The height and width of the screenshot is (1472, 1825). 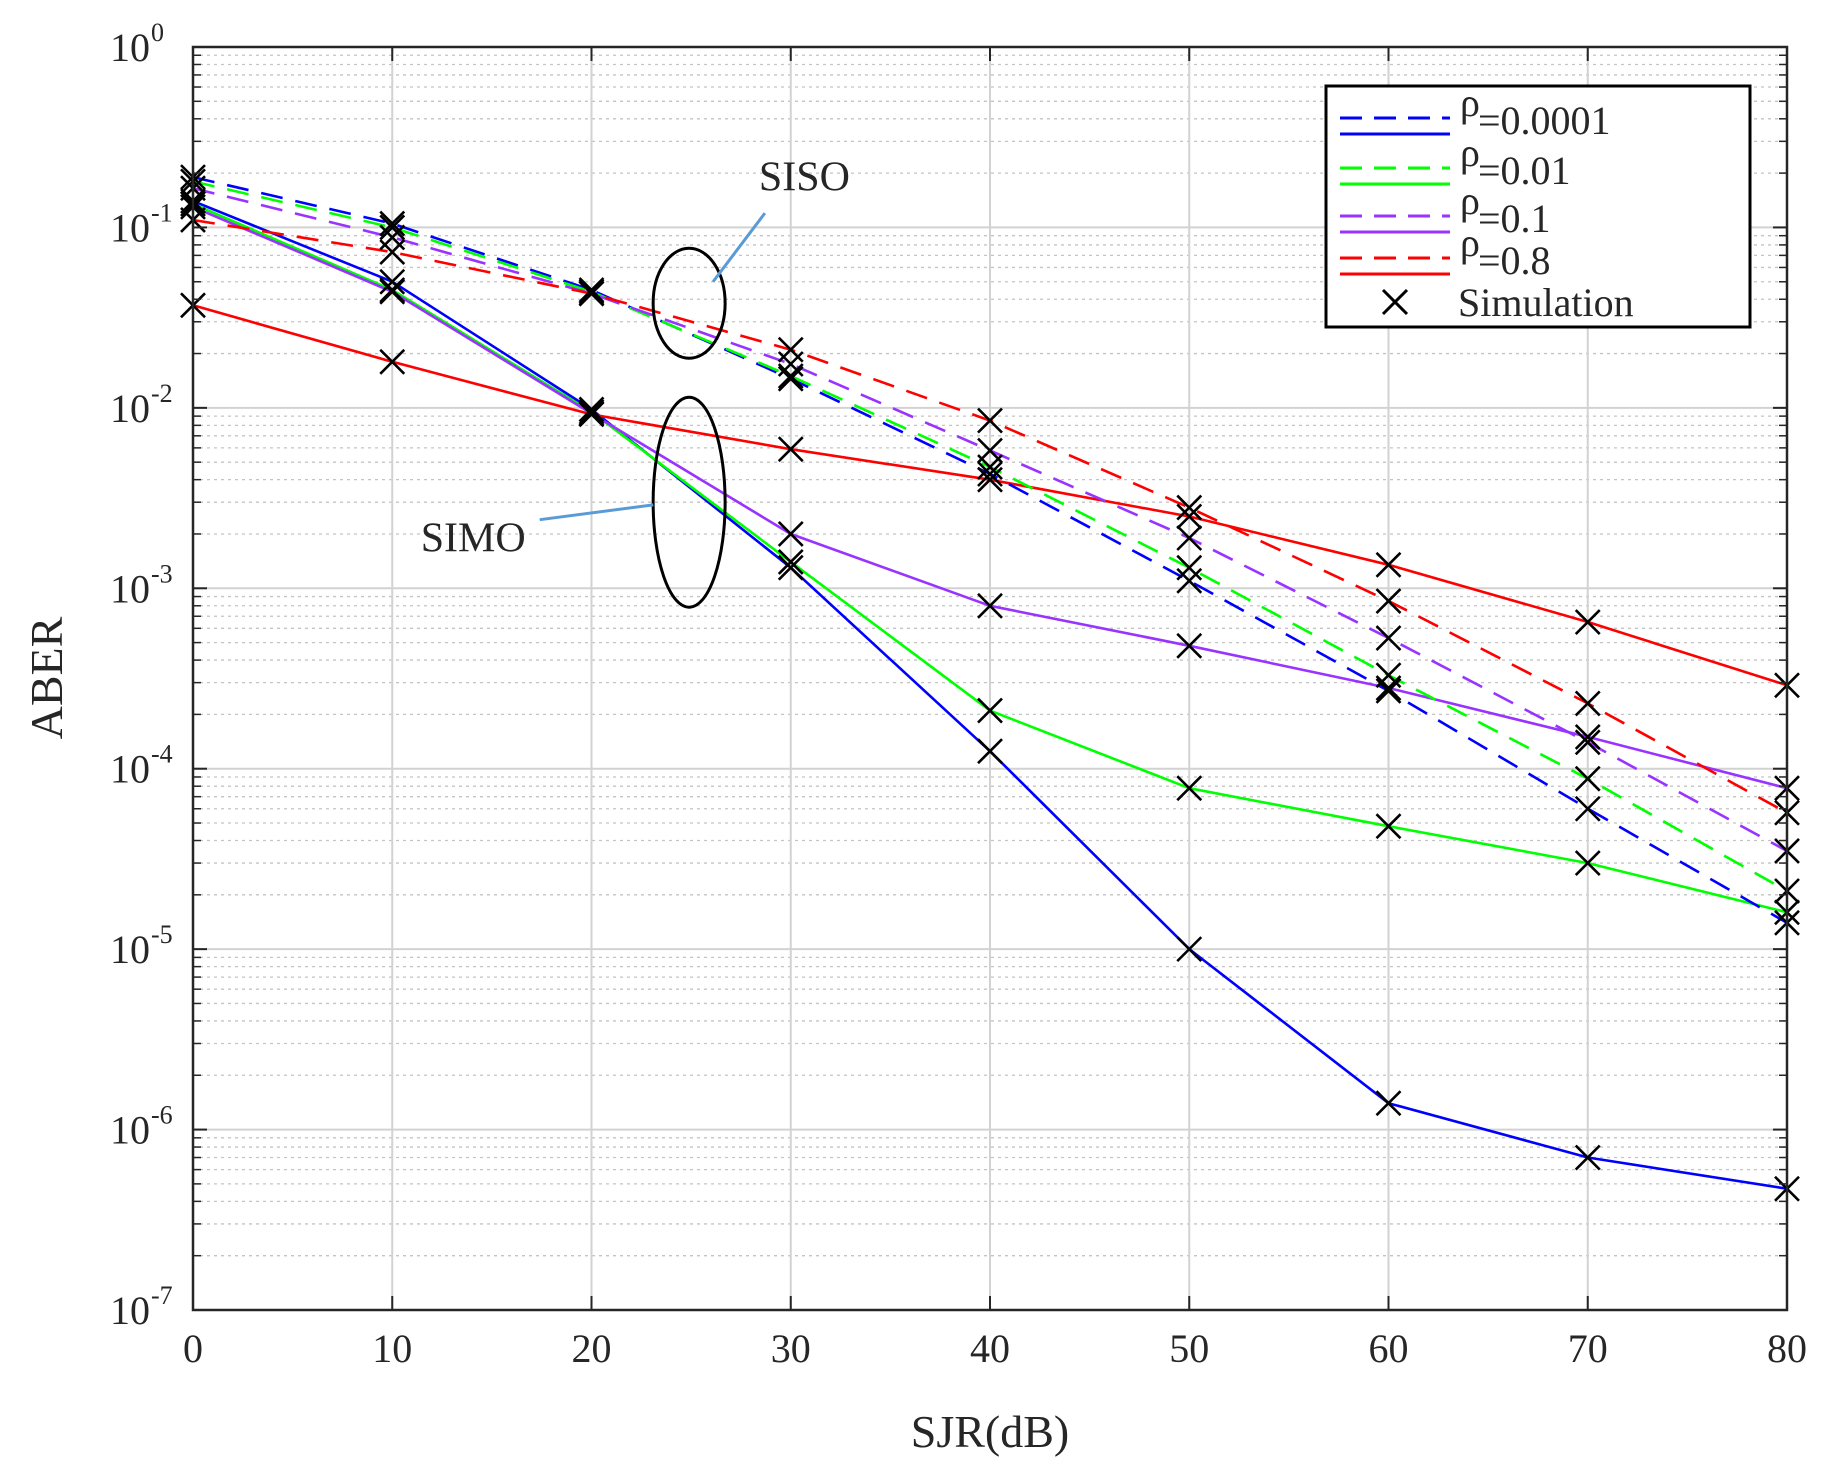 What do you see at coordinates (1445, 251) in the screenshot?
I see `legend-entry-08: ρ=0.8` at bounding box center [1445, 251].